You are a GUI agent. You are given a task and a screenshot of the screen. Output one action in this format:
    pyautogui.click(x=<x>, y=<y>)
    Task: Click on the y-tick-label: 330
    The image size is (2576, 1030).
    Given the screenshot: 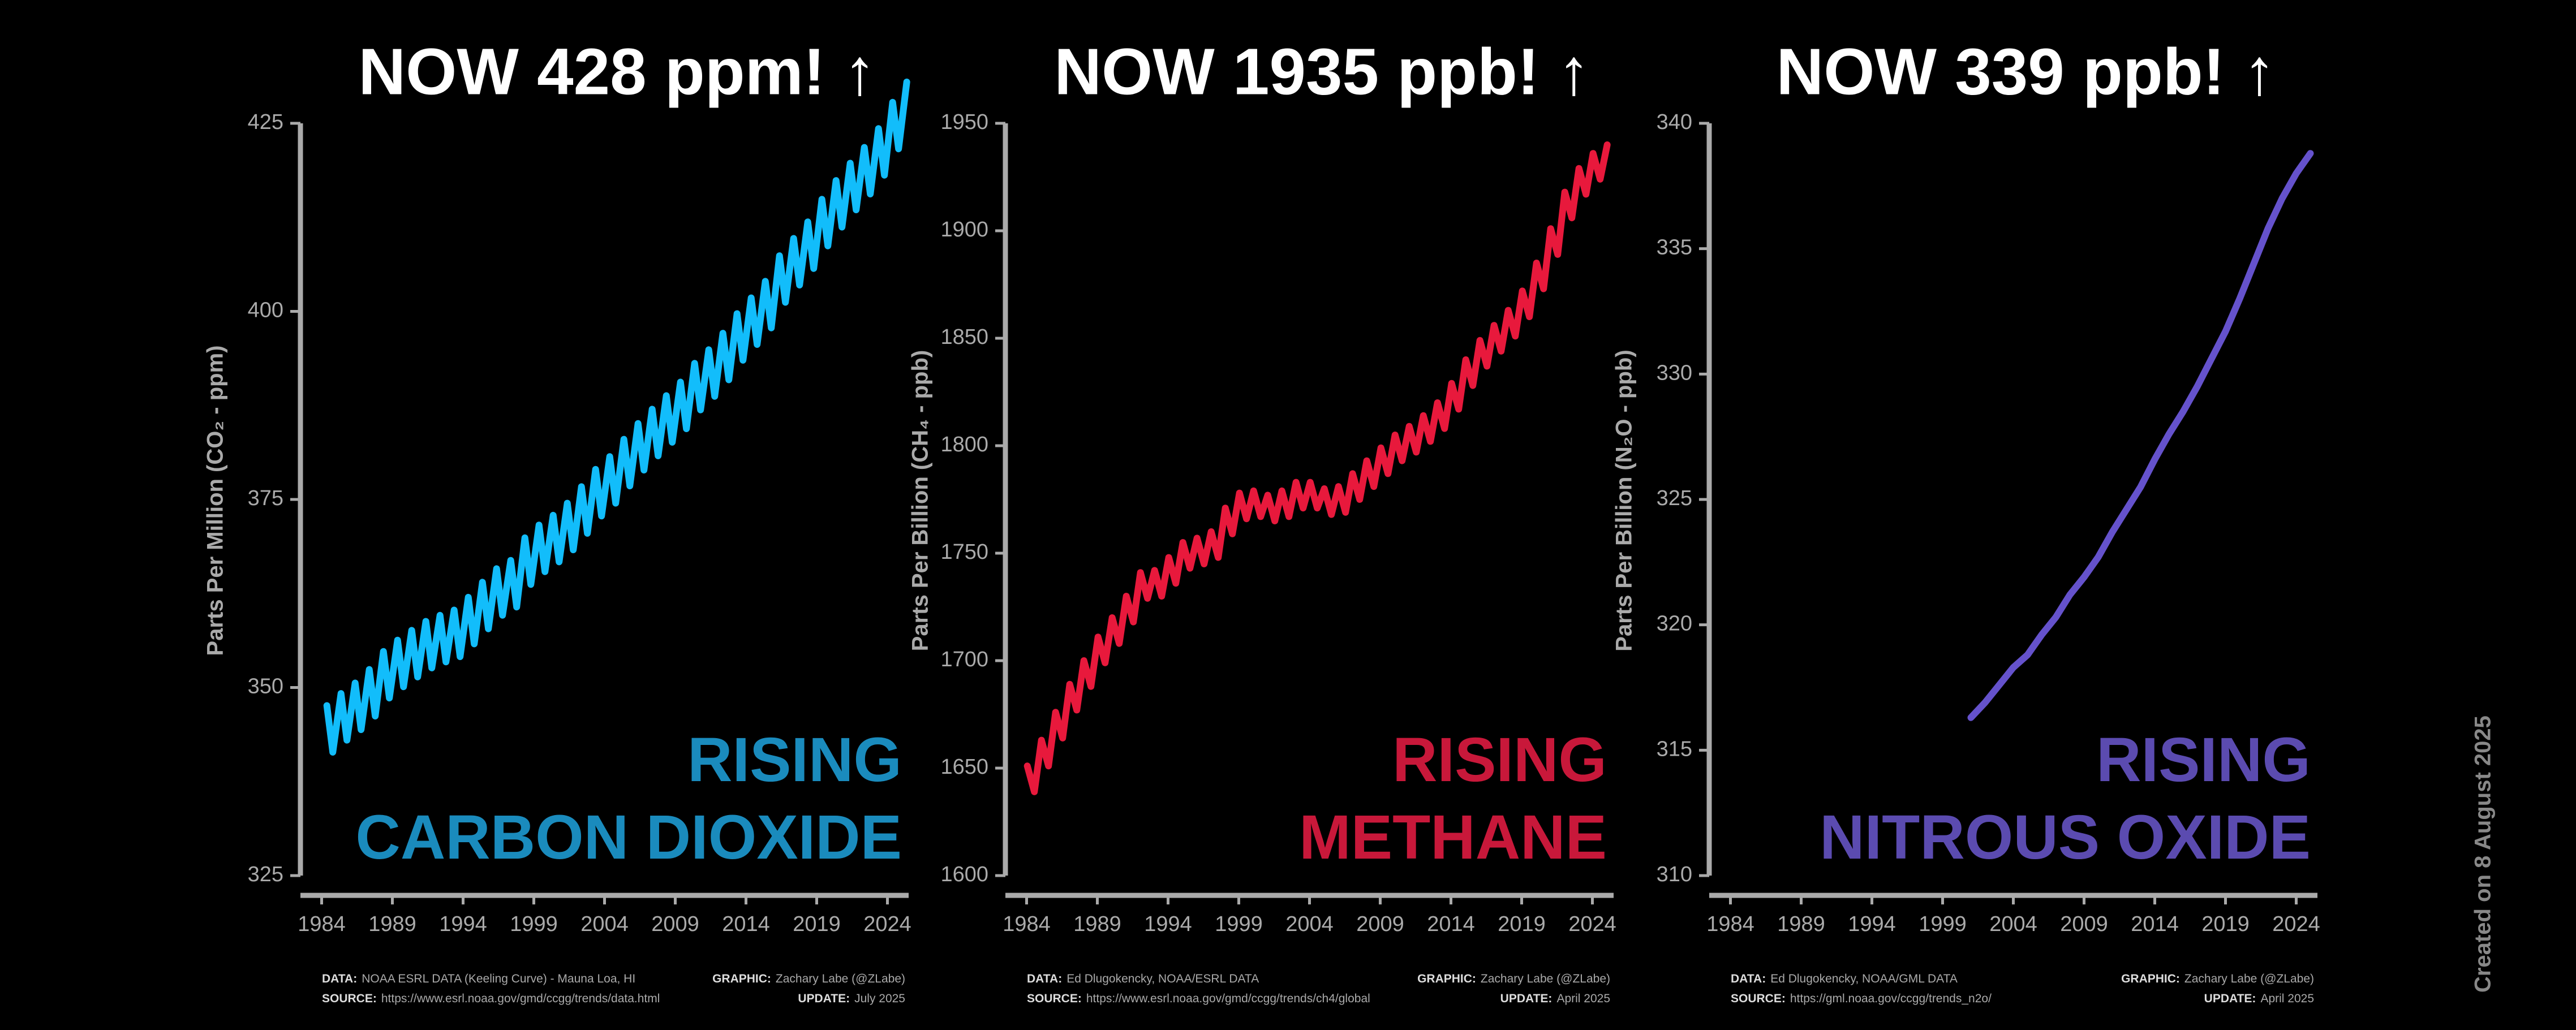 What is the action you would take?
    pyautogui.click(x=1675, y=373)
    